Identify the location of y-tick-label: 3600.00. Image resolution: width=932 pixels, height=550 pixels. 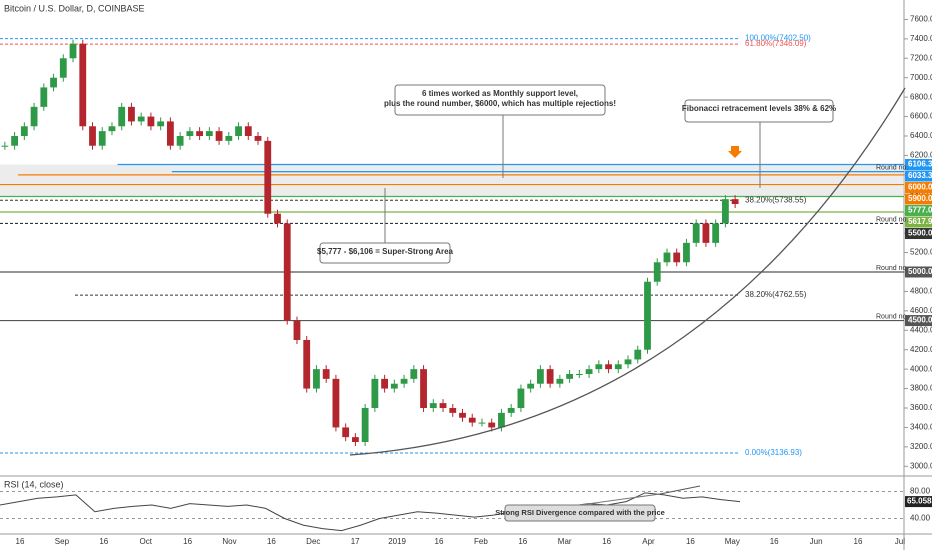
(921, 407).